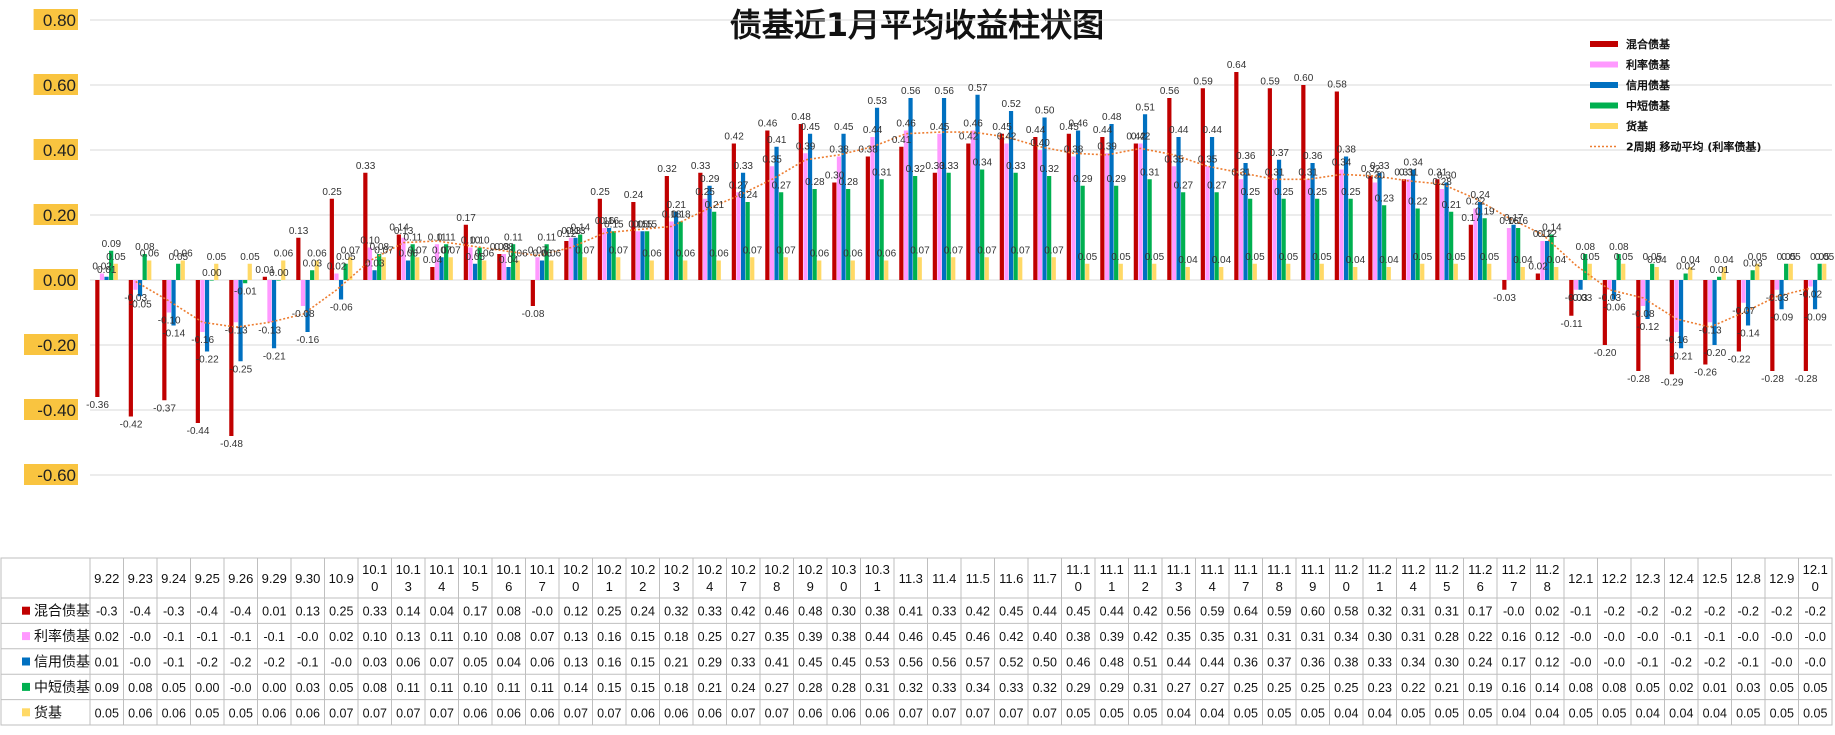 This screenshot has height=735, width=1835. I want to click on data-label: 0.33, so click(744, 166).